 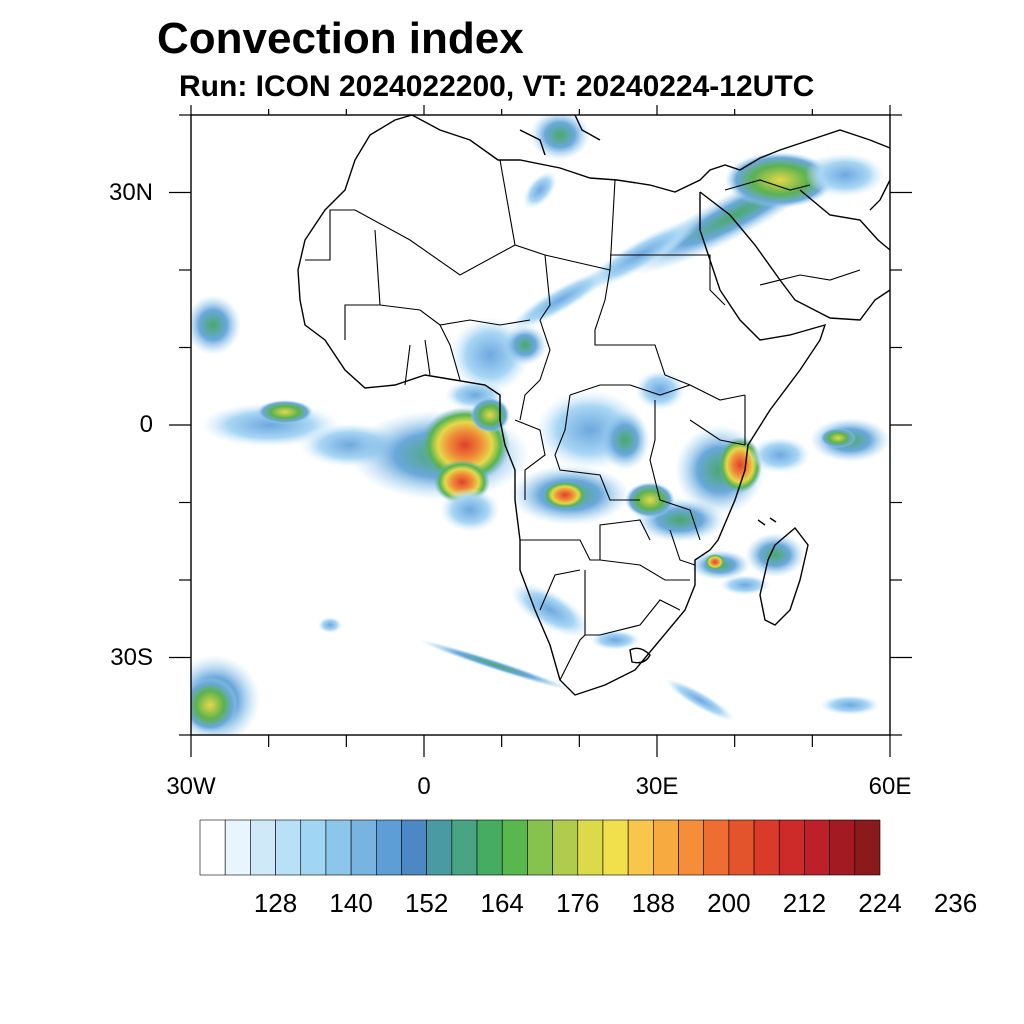 What do you see at coordinates (191, 786) in the screenshot?
I see `lon-label: 30W` at bounding box center [191, 786].